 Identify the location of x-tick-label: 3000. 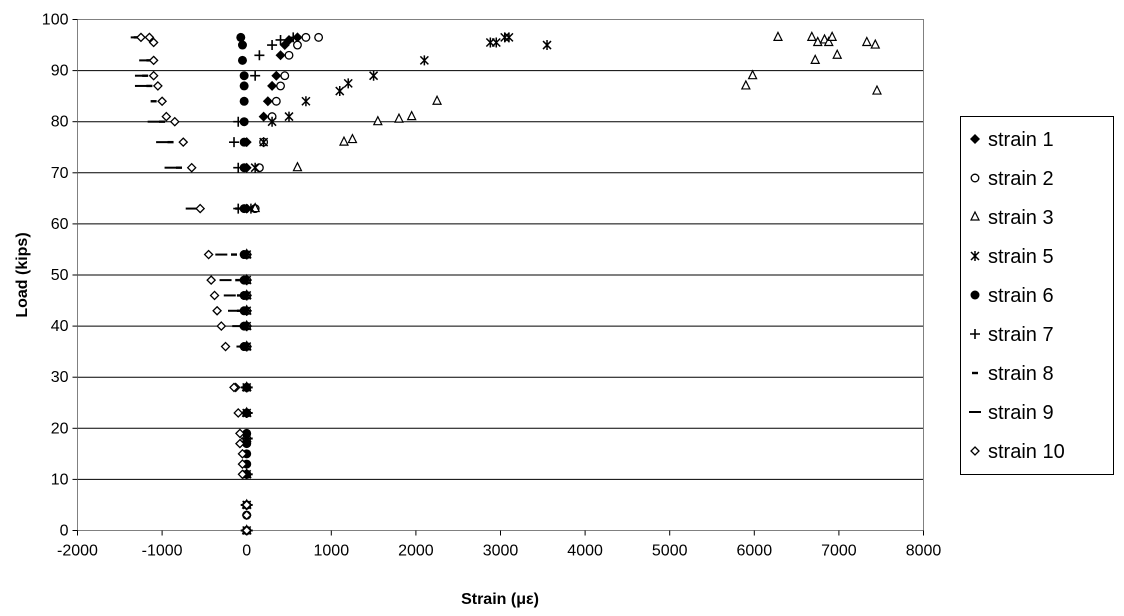
(501, 551).